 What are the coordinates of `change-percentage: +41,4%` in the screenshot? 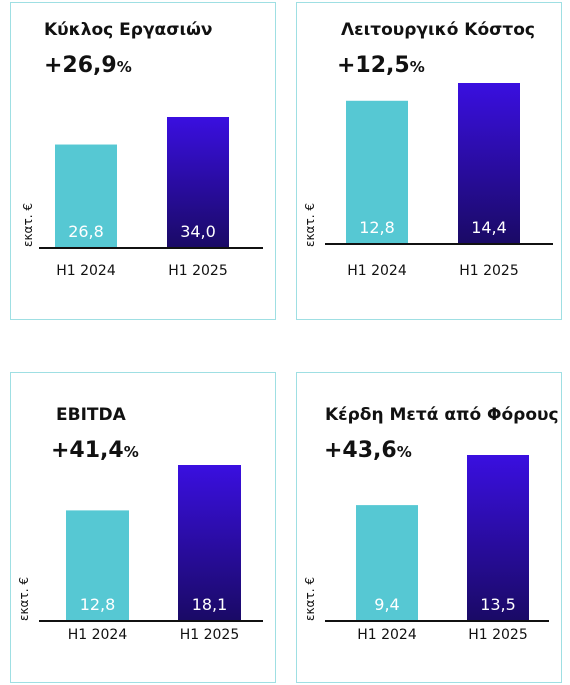 It's located at (95, 450).